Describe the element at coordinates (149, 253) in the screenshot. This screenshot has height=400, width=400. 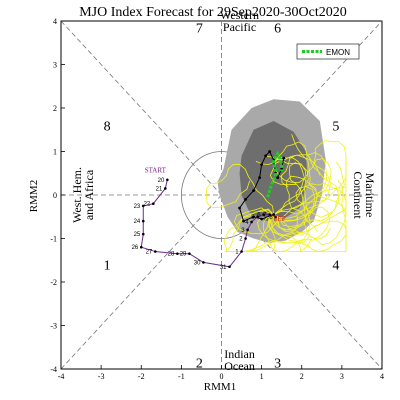
I see `observed-day-label: 27` at that location.